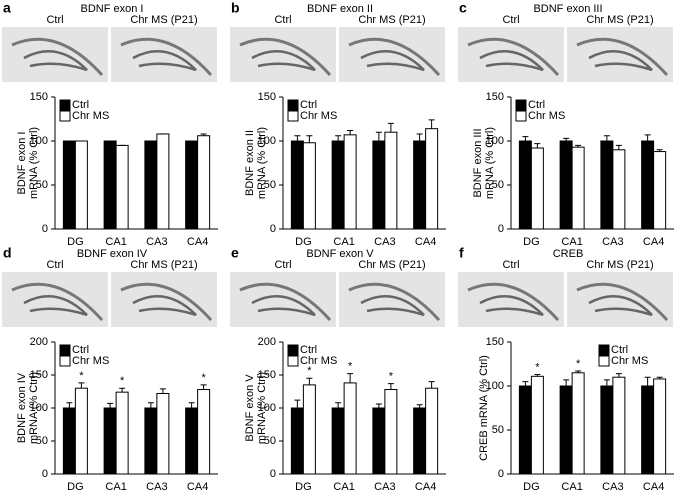 This screenshot has width=685, height=490. What do you see at coordinates (163, 20) in the screenshot?
I see `image-label: Chr MS (P21)` at bounding box center [163, 20].